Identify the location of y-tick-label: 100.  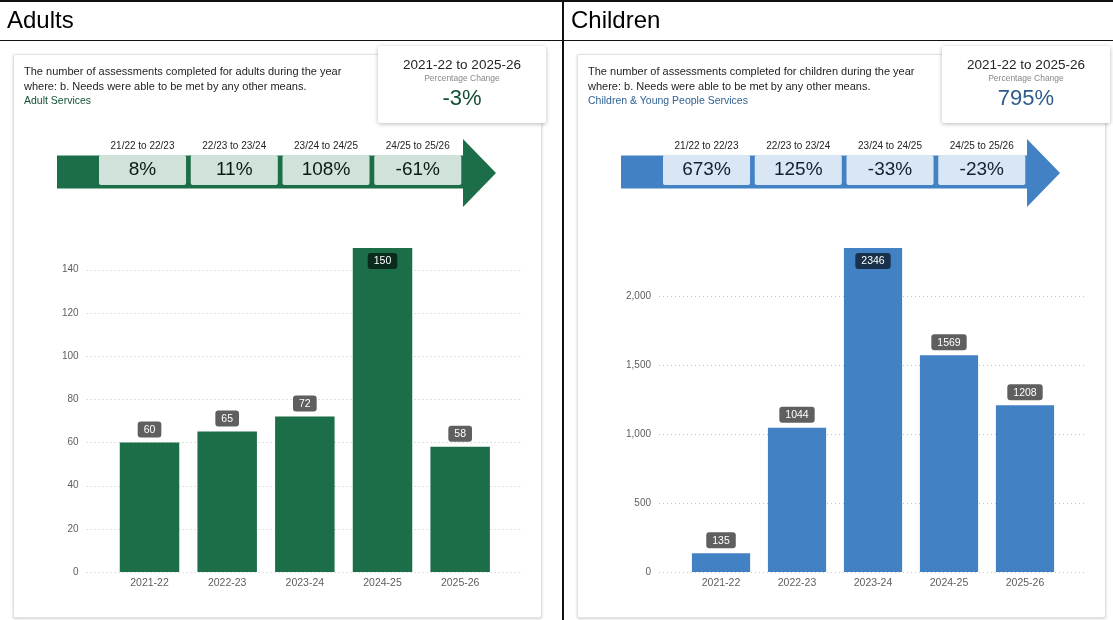
(71, 355).